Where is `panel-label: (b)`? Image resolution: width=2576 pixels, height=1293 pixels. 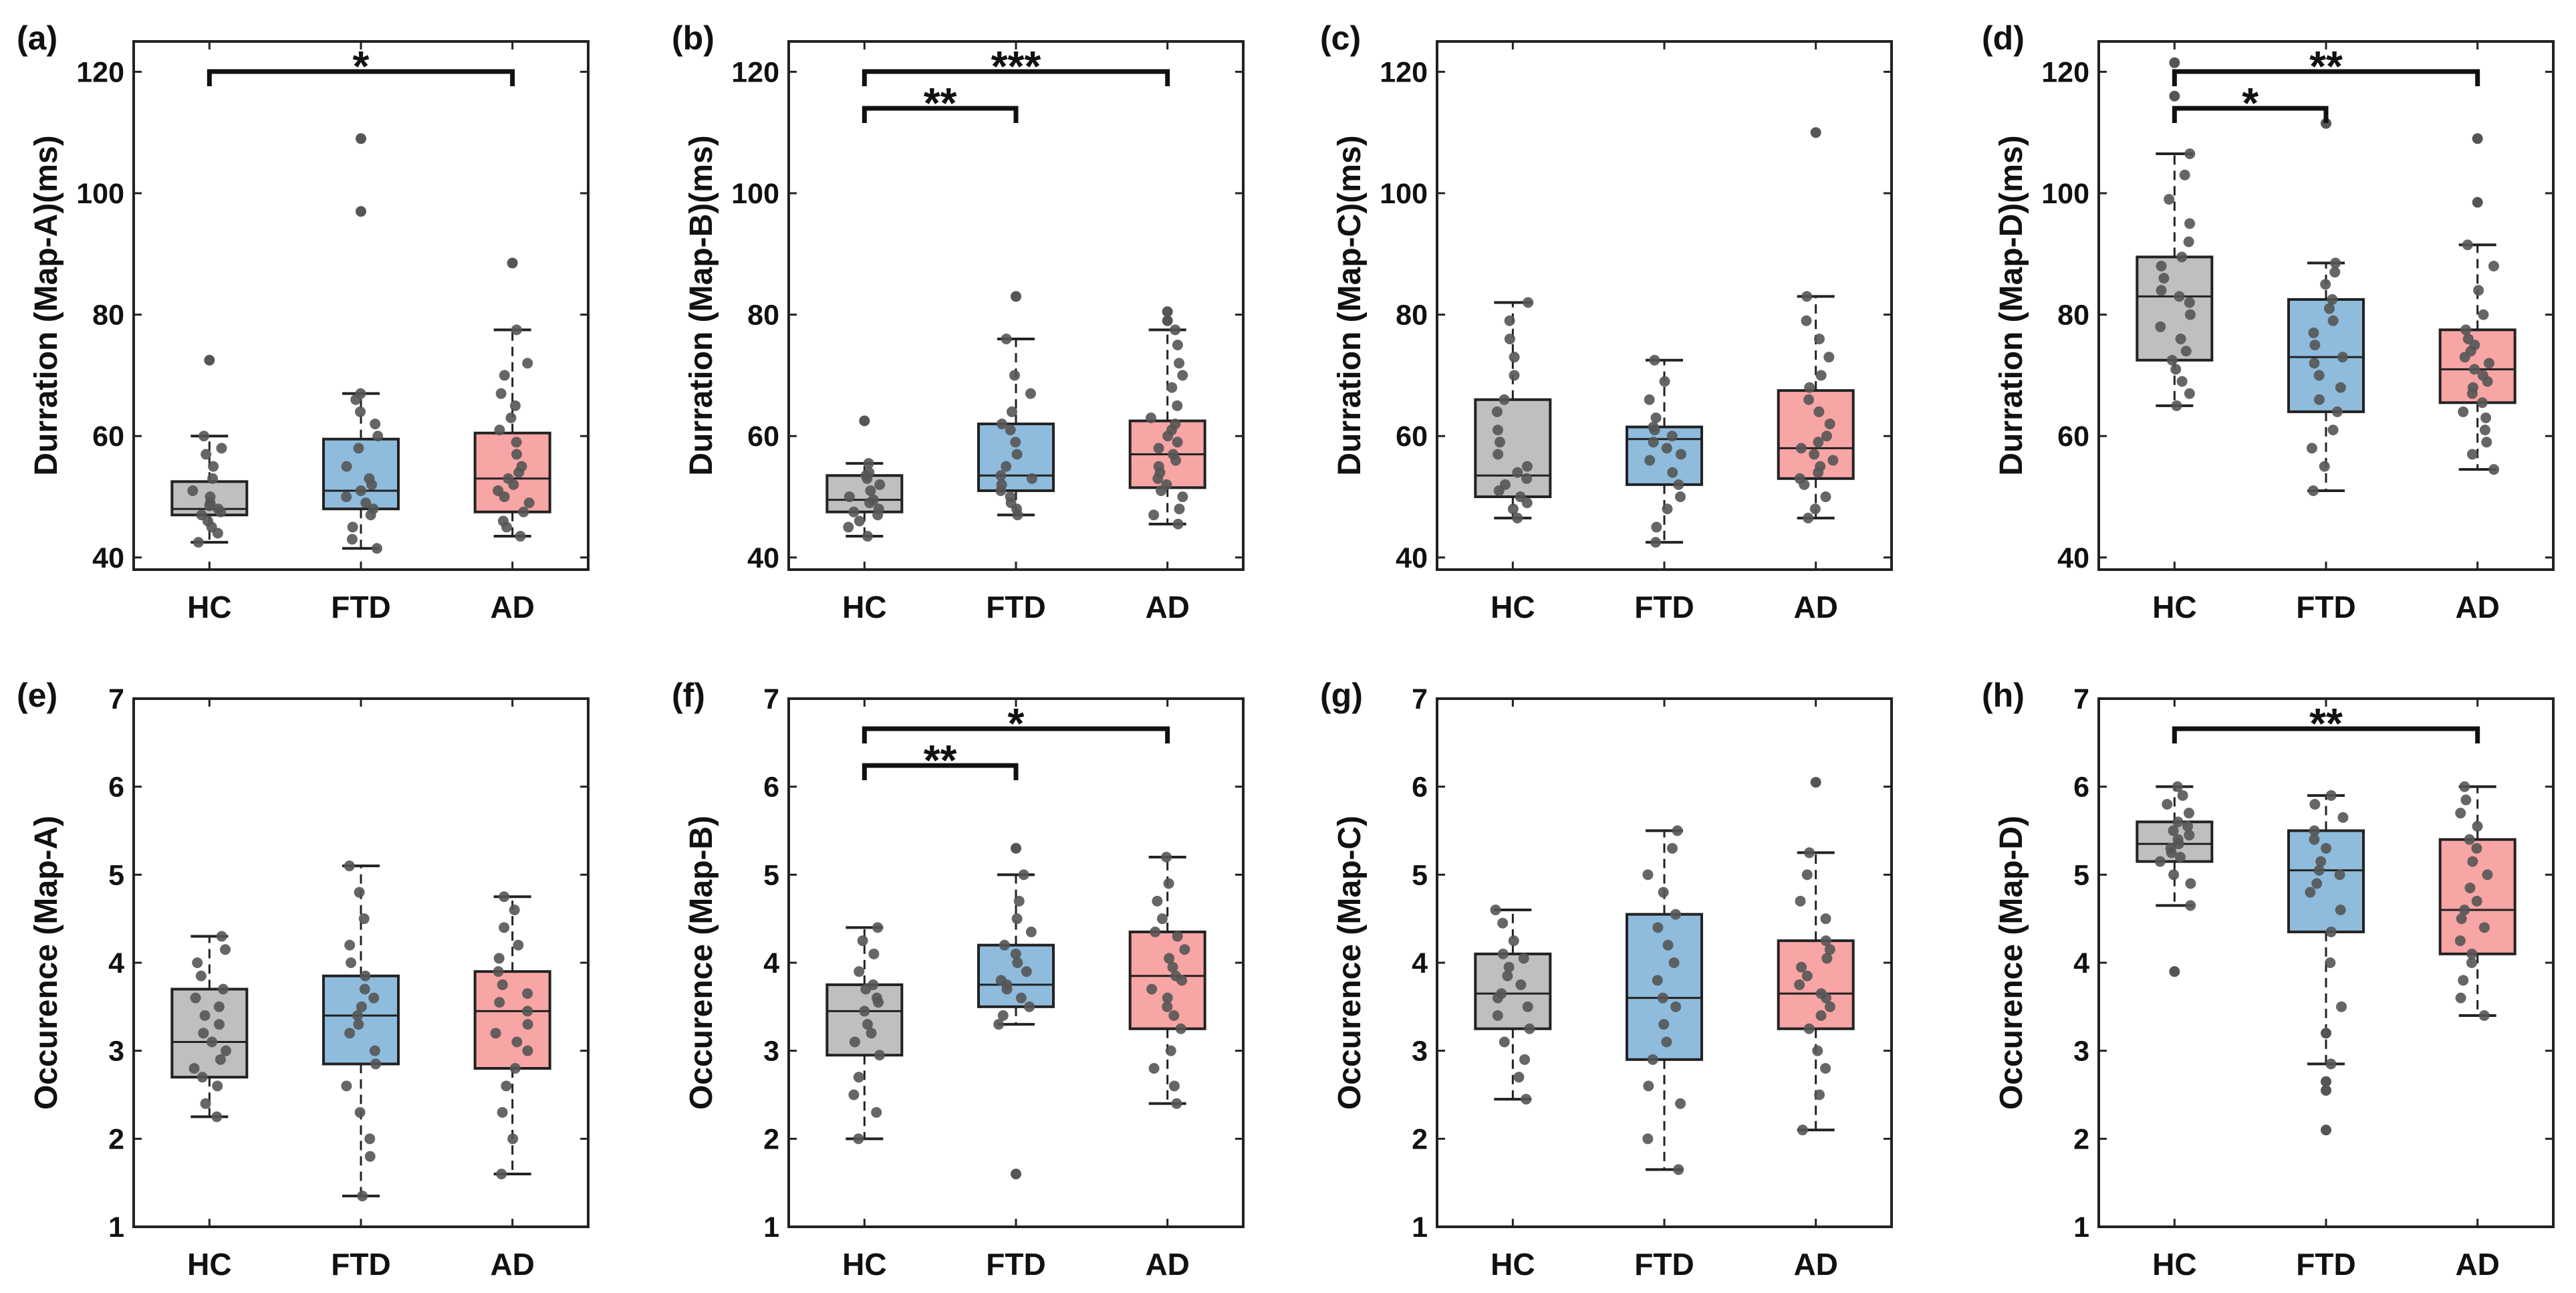
panel-label: (b) is located at coordinates (694, 38).